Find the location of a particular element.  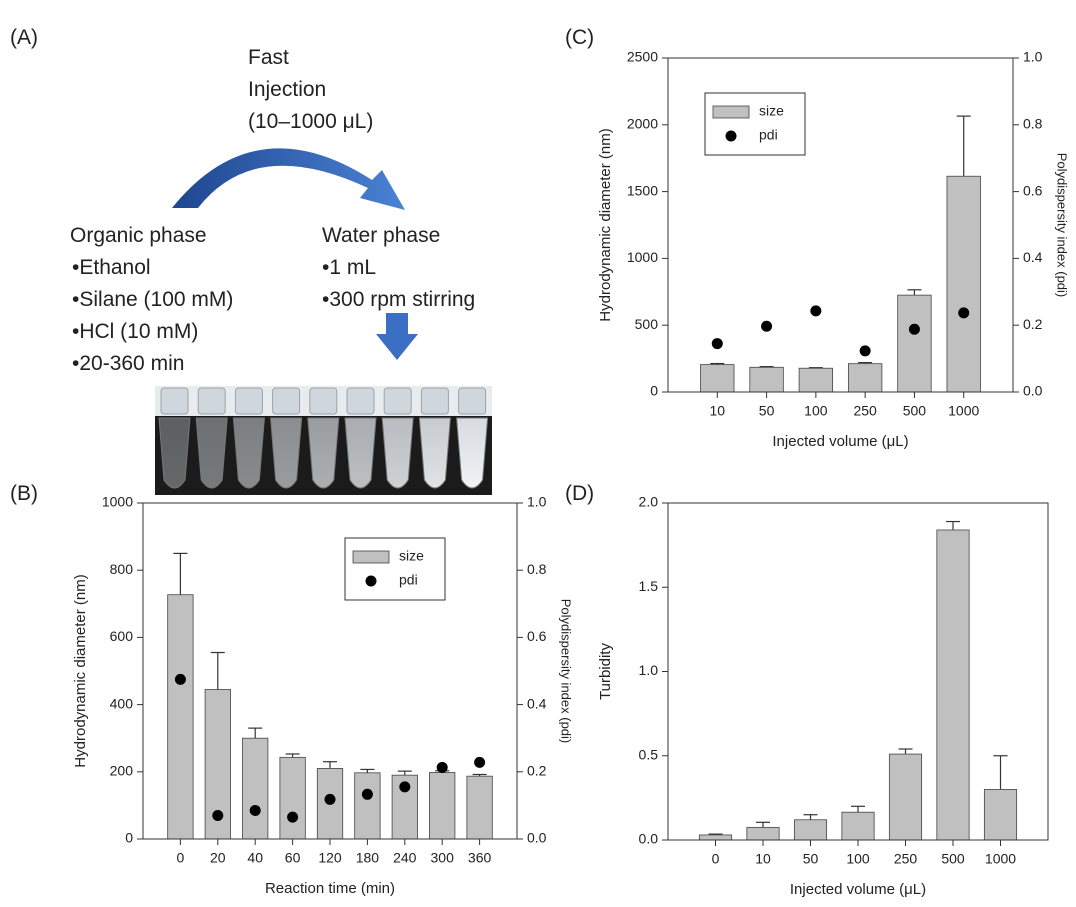

panel-label: (C) is located at coordinates (579, 37).